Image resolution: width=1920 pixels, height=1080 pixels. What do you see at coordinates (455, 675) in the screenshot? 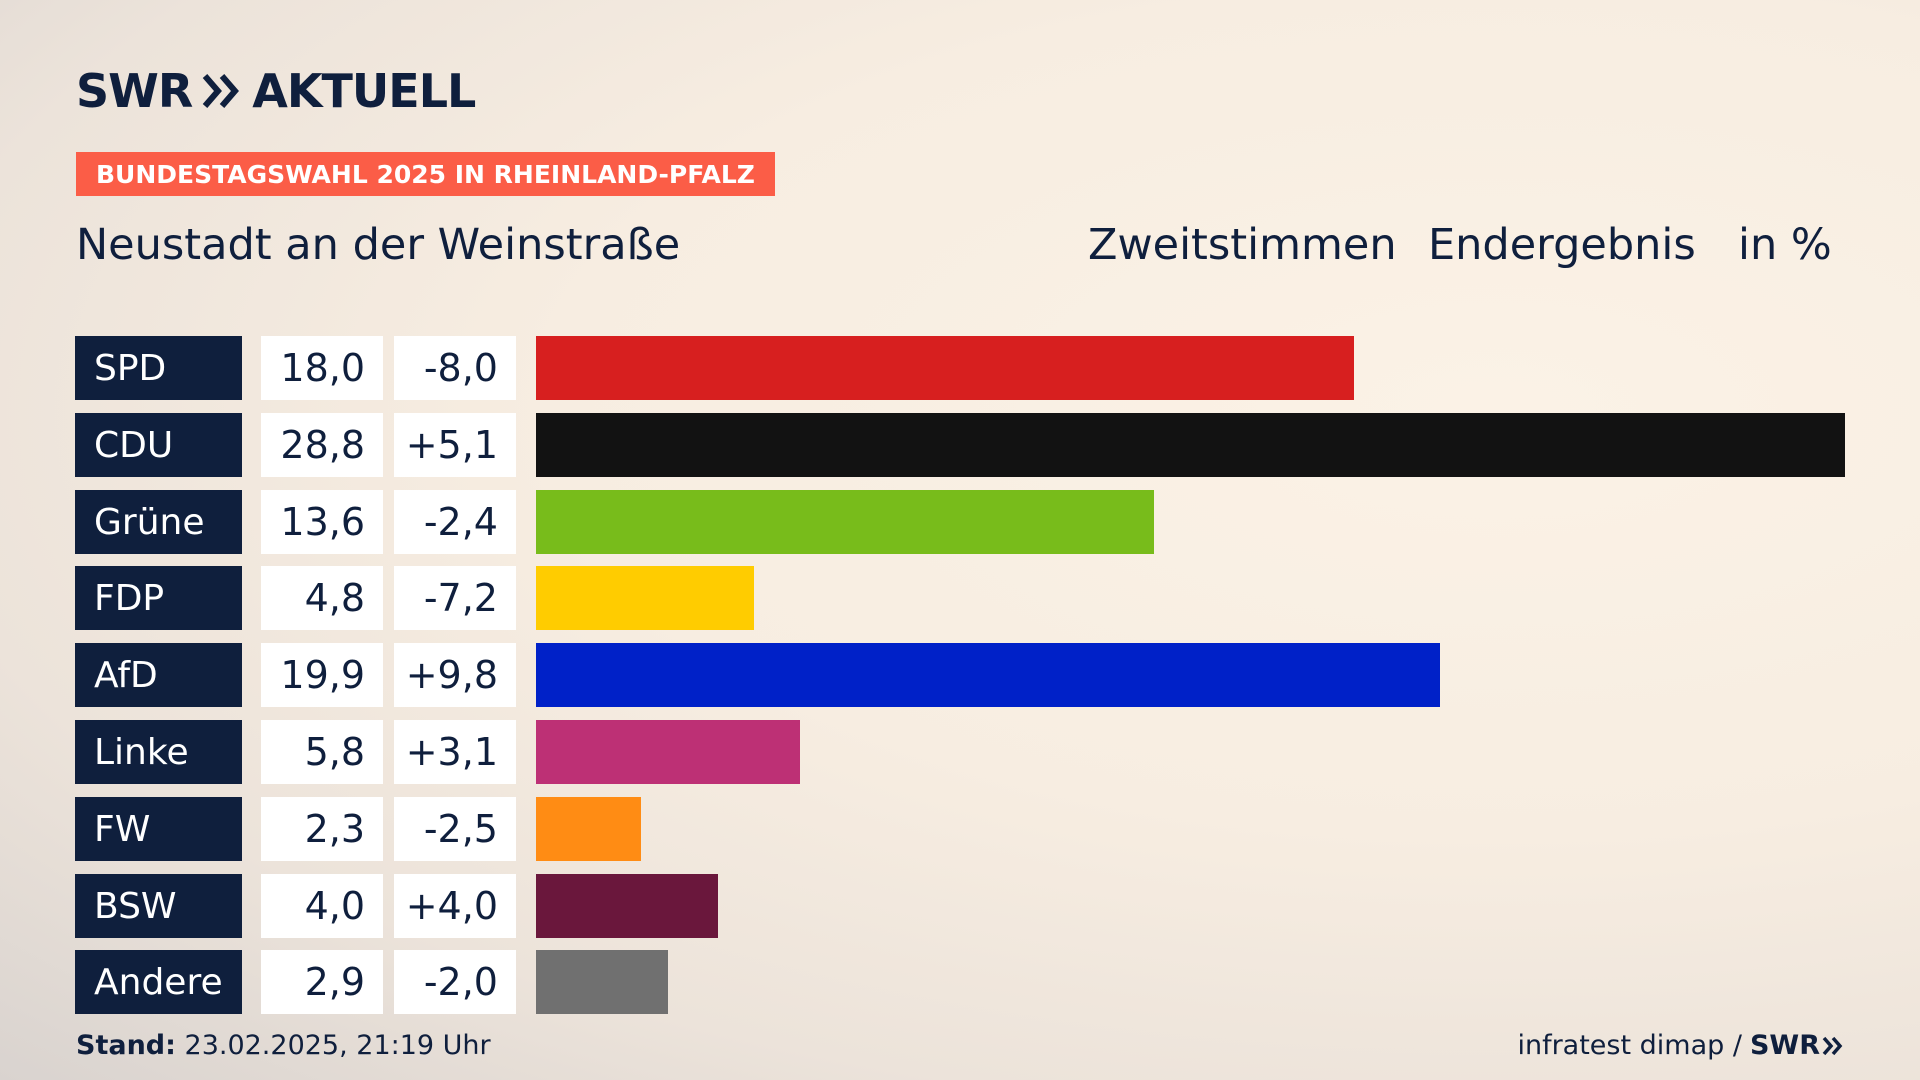
I see `vote-change-value: +9,8` at bounding box center [455, 675].